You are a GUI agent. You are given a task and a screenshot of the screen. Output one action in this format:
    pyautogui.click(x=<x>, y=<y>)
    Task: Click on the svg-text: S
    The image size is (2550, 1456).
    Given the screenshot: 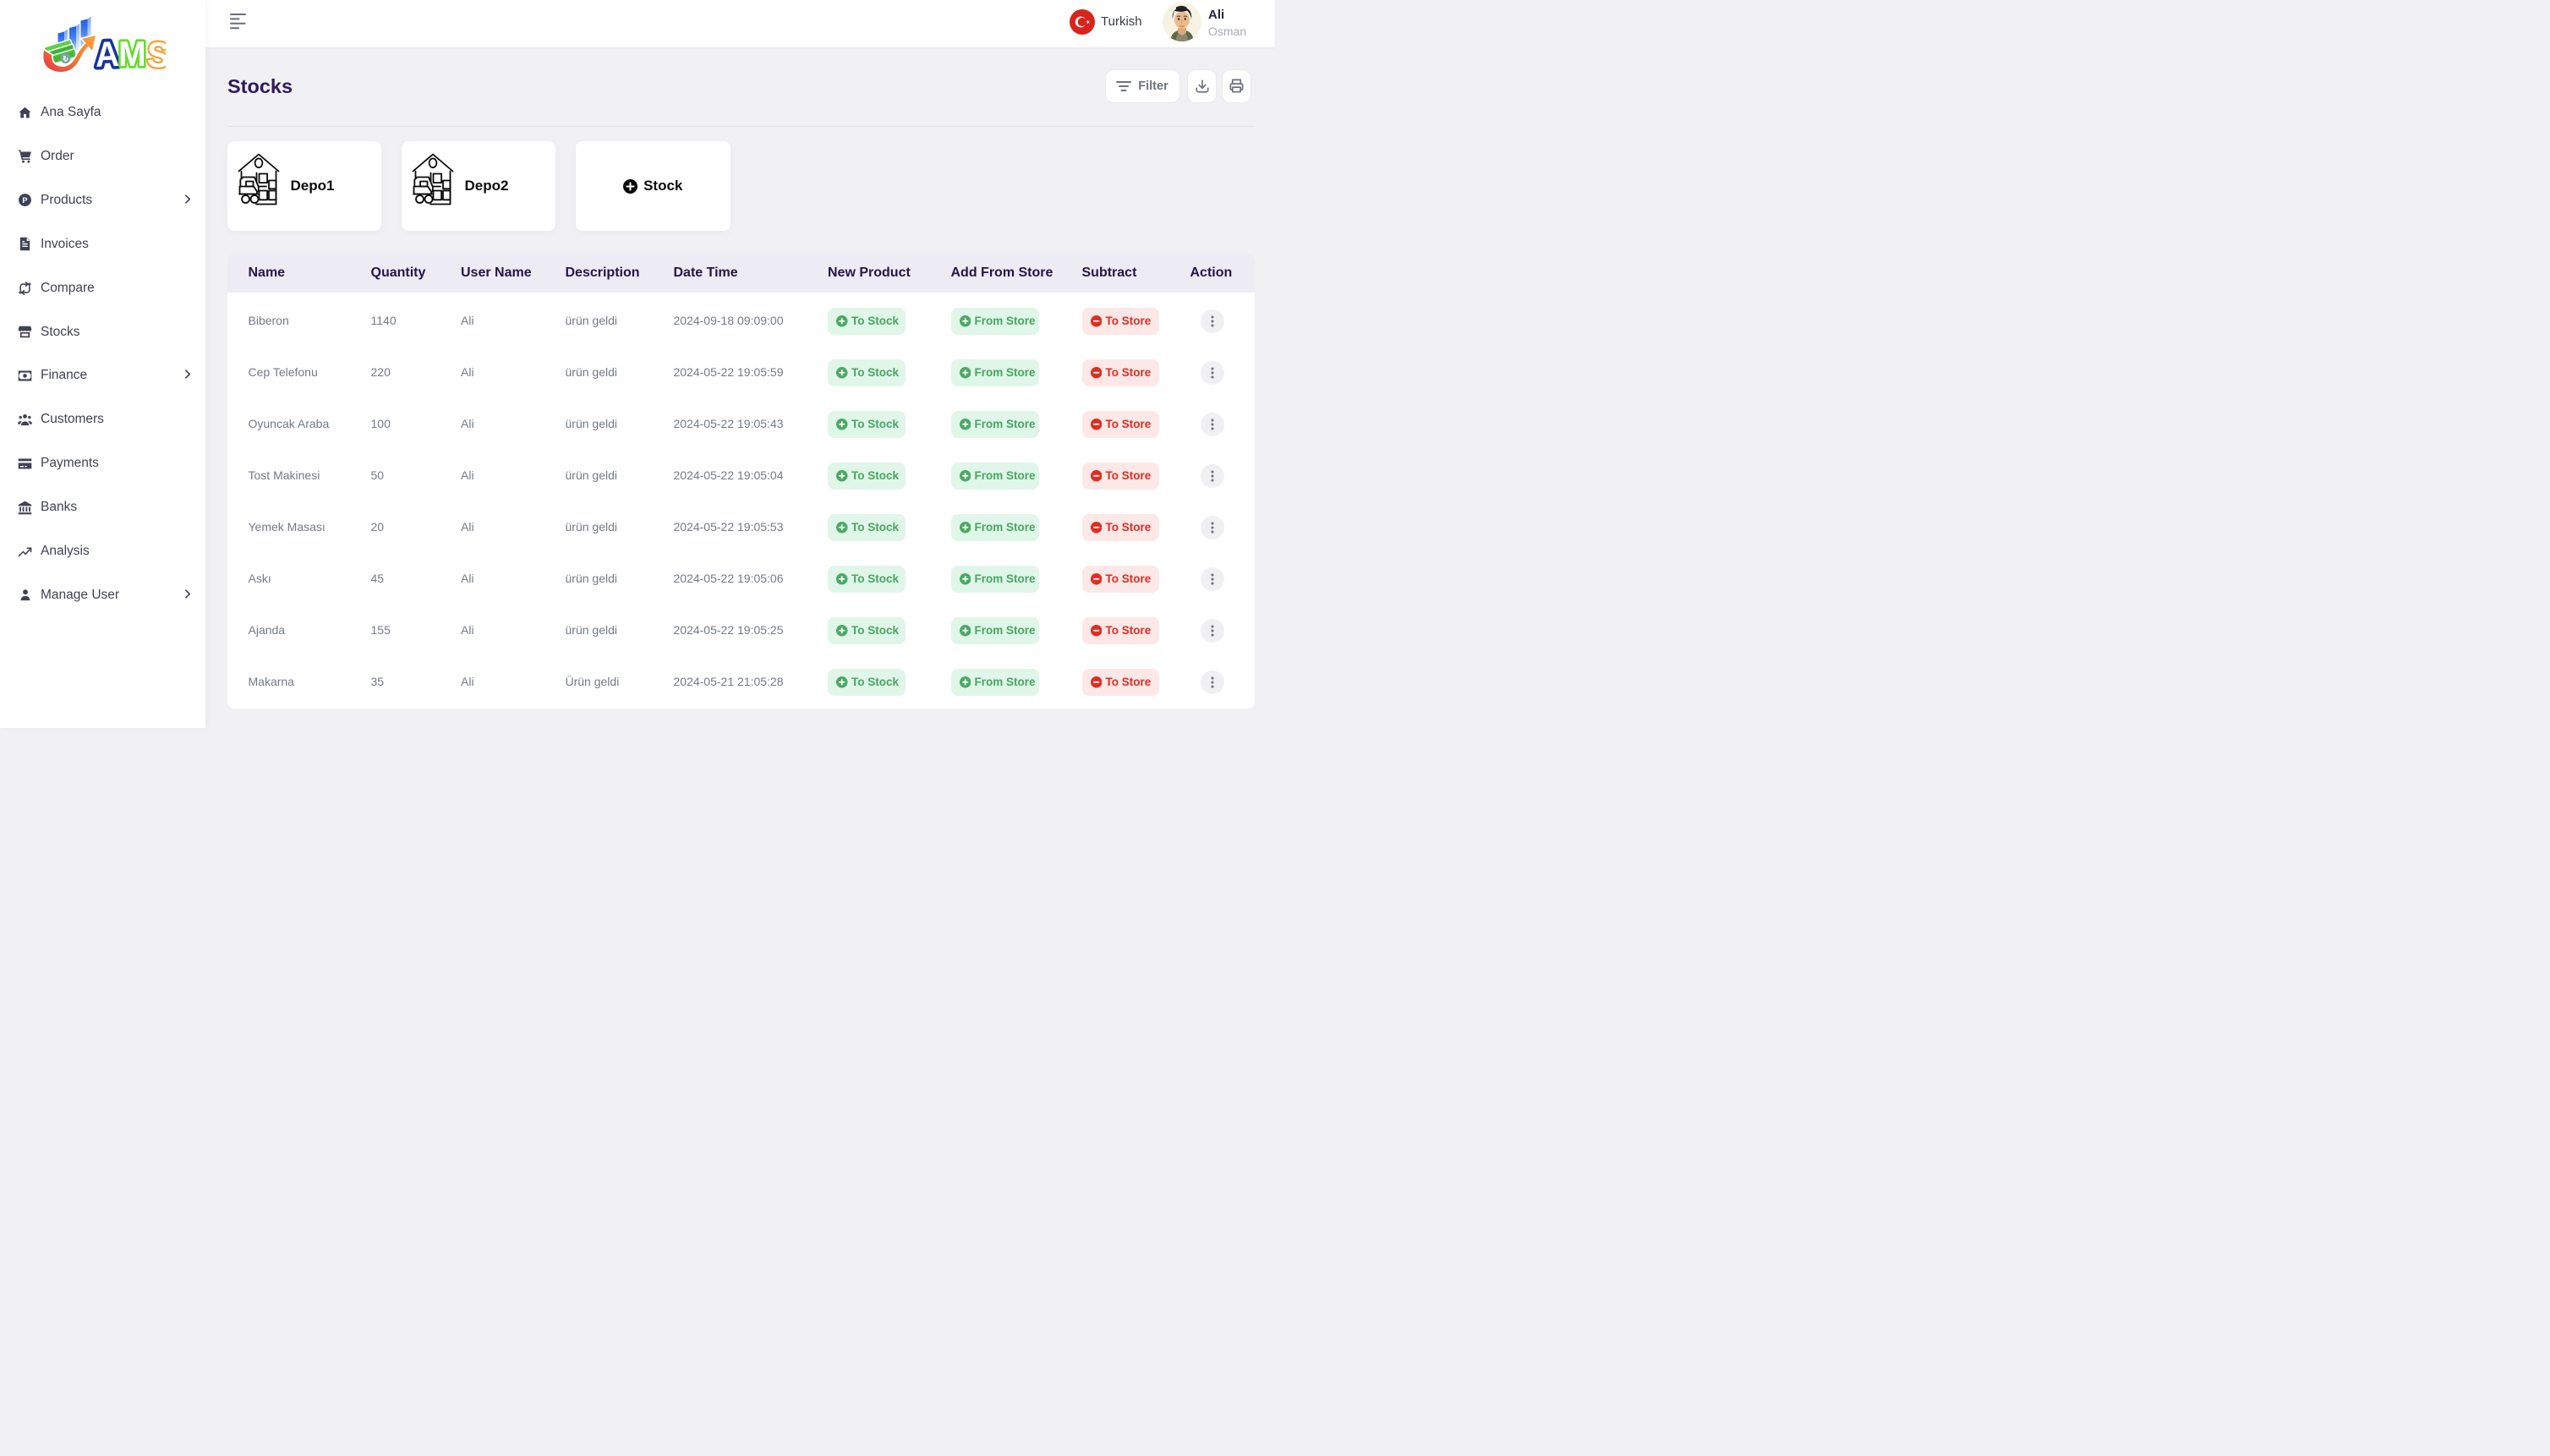 What is the action you would take?
    pyautogui.click(x=156, y=55)
    